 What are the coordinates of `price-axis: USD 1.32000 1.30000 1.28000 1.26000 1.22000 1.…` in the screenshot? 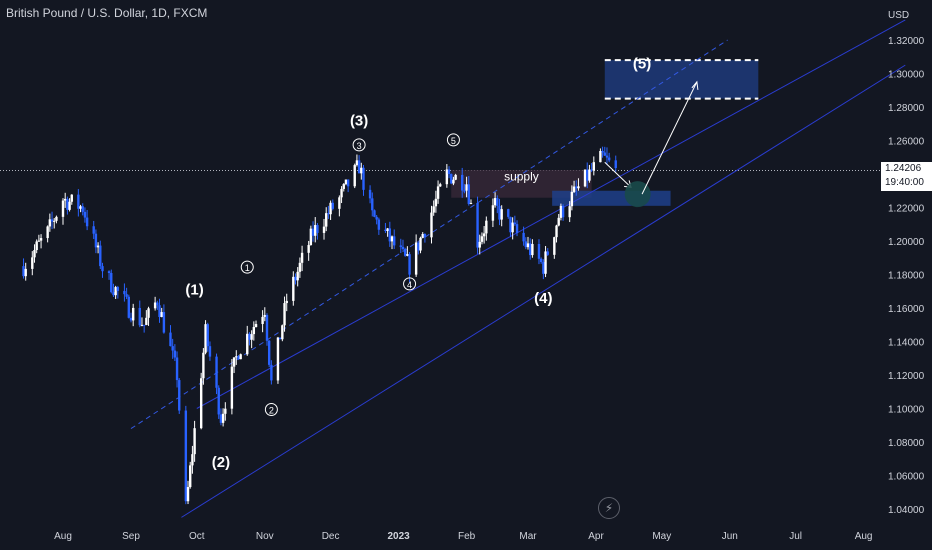 It's located at (906, 263).